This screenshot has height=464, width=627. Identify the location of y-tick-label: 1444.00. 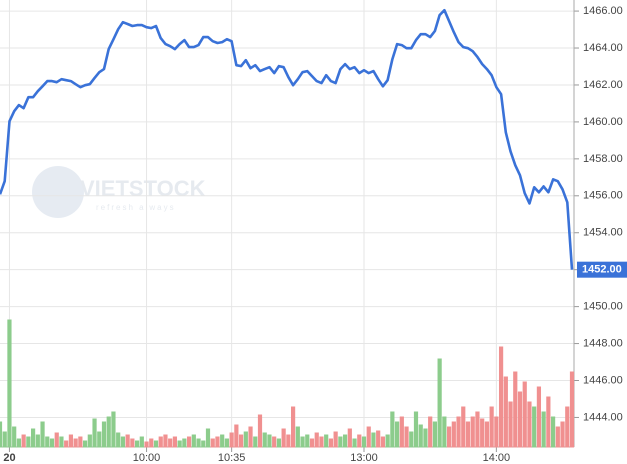
(603, 417).